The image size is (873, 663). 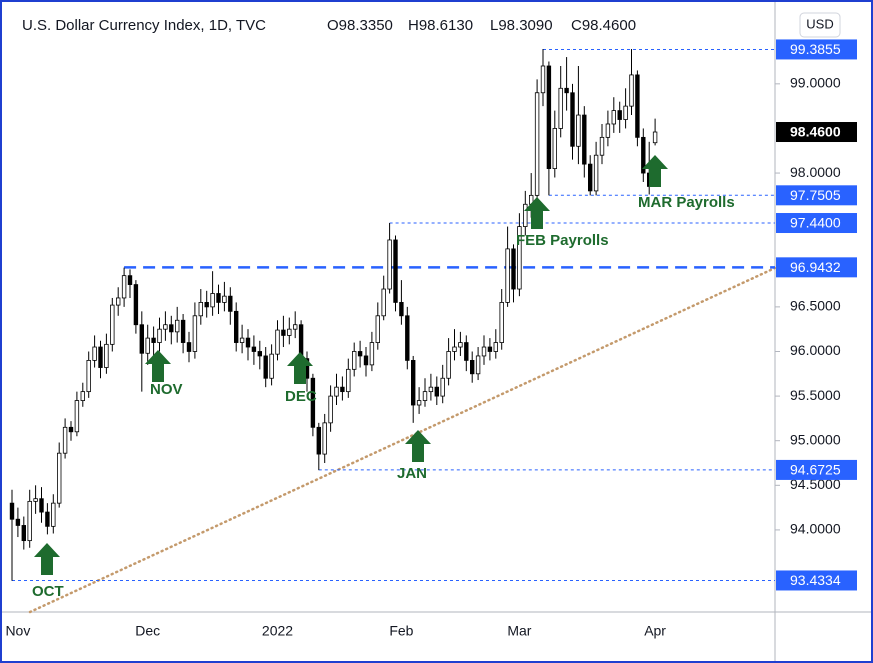 What do you see at coordinates (815, 395) in the screenshot?
I see `y-tick-label: 95.5000` at bounding box center [815, 395].